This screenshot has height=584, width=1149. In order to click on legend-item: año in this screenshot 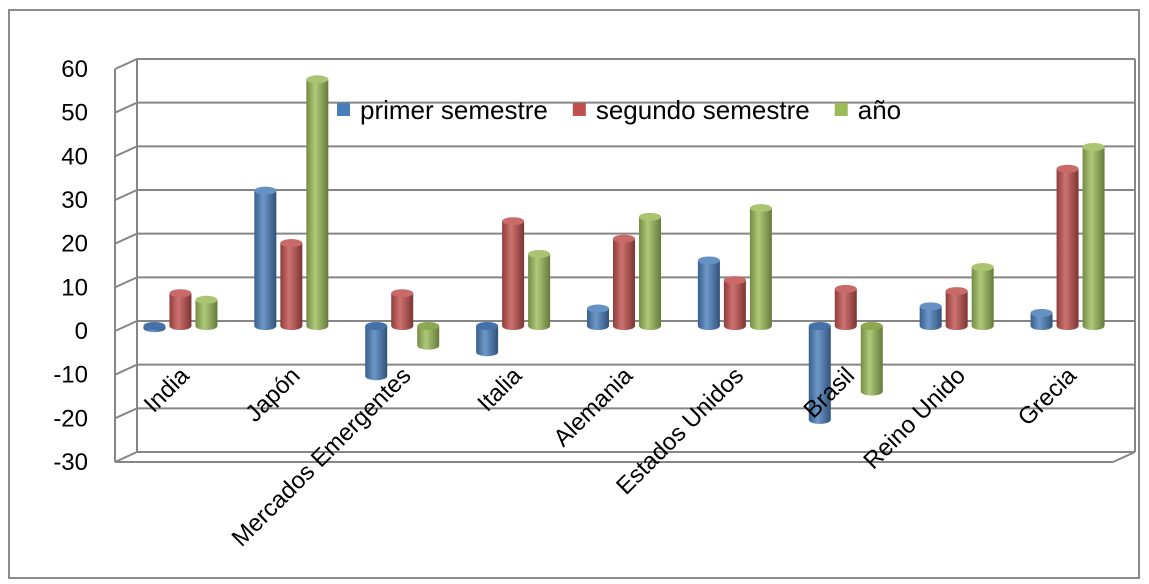, I will do `click(867, 110)`.